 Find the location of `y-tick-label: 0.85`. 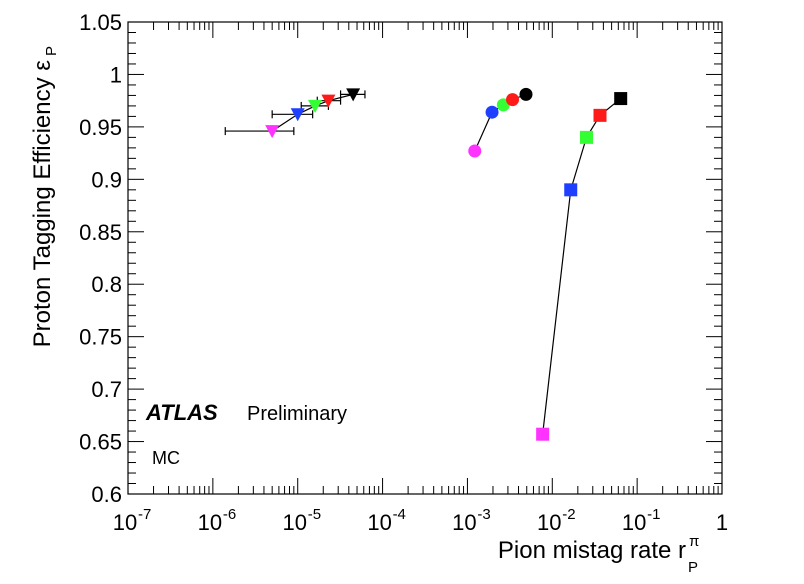

y-tick-label: 0.85 is located at coordinates (100, 232).